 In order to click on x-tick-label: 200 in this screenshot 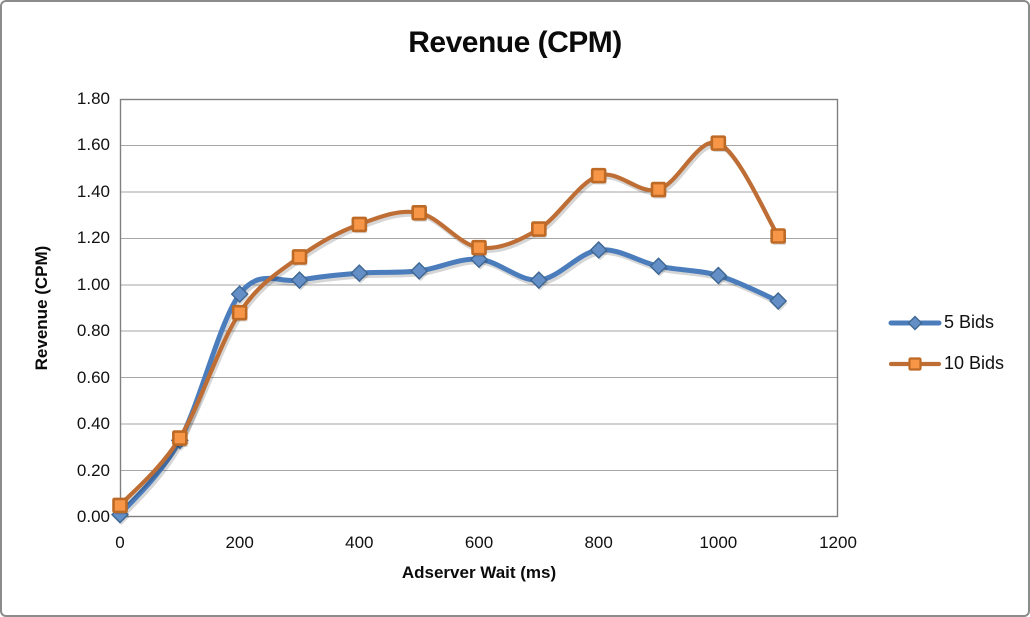, I will do `click(239, 542)`.